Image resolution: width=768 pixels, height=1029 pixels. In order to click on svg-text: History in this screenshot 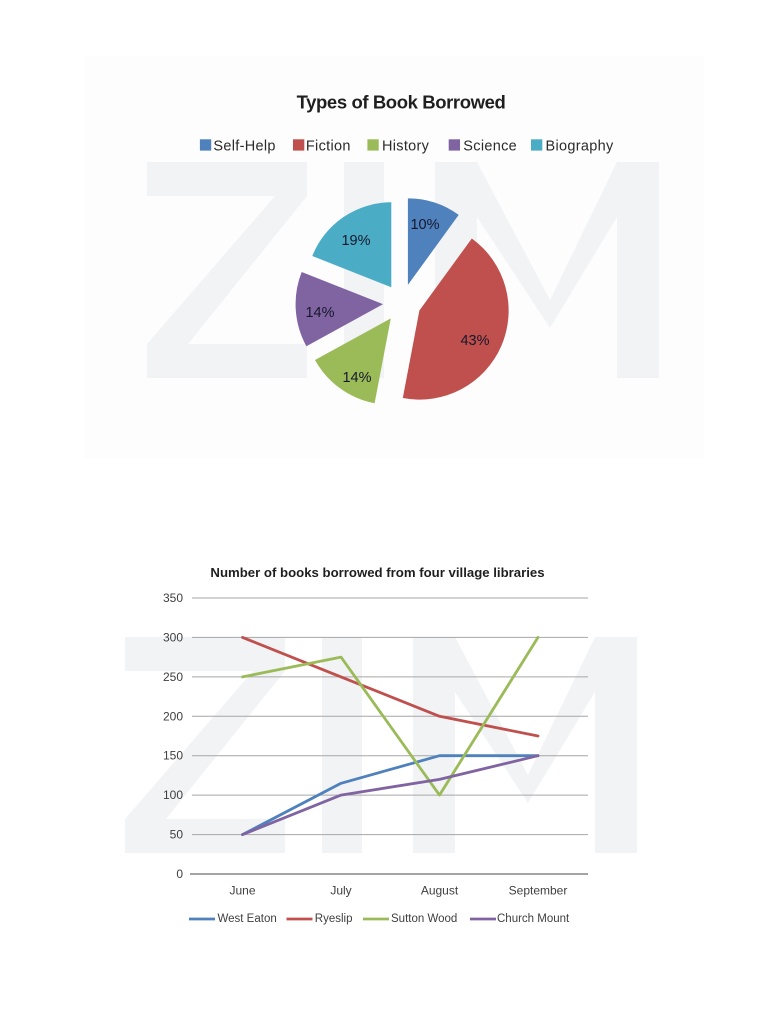, I will do `click(406, 147)`.